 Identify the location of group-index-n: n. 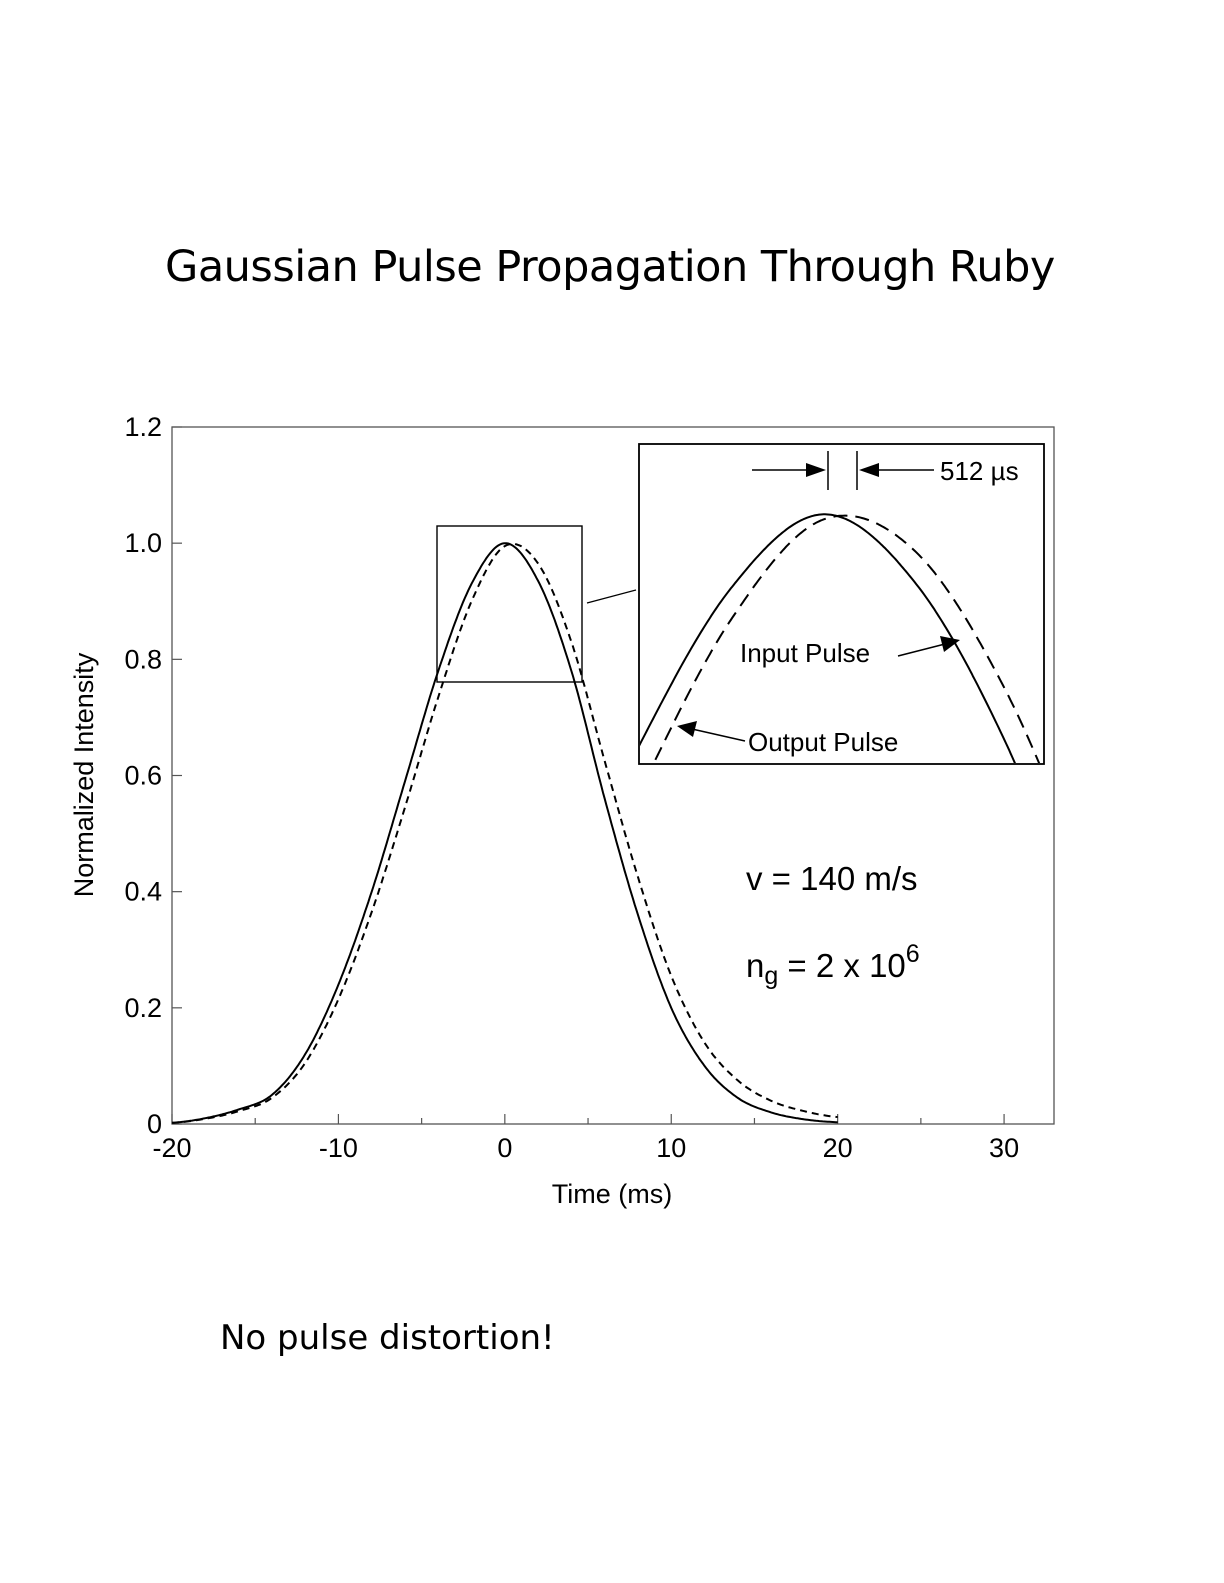
(755, 965).